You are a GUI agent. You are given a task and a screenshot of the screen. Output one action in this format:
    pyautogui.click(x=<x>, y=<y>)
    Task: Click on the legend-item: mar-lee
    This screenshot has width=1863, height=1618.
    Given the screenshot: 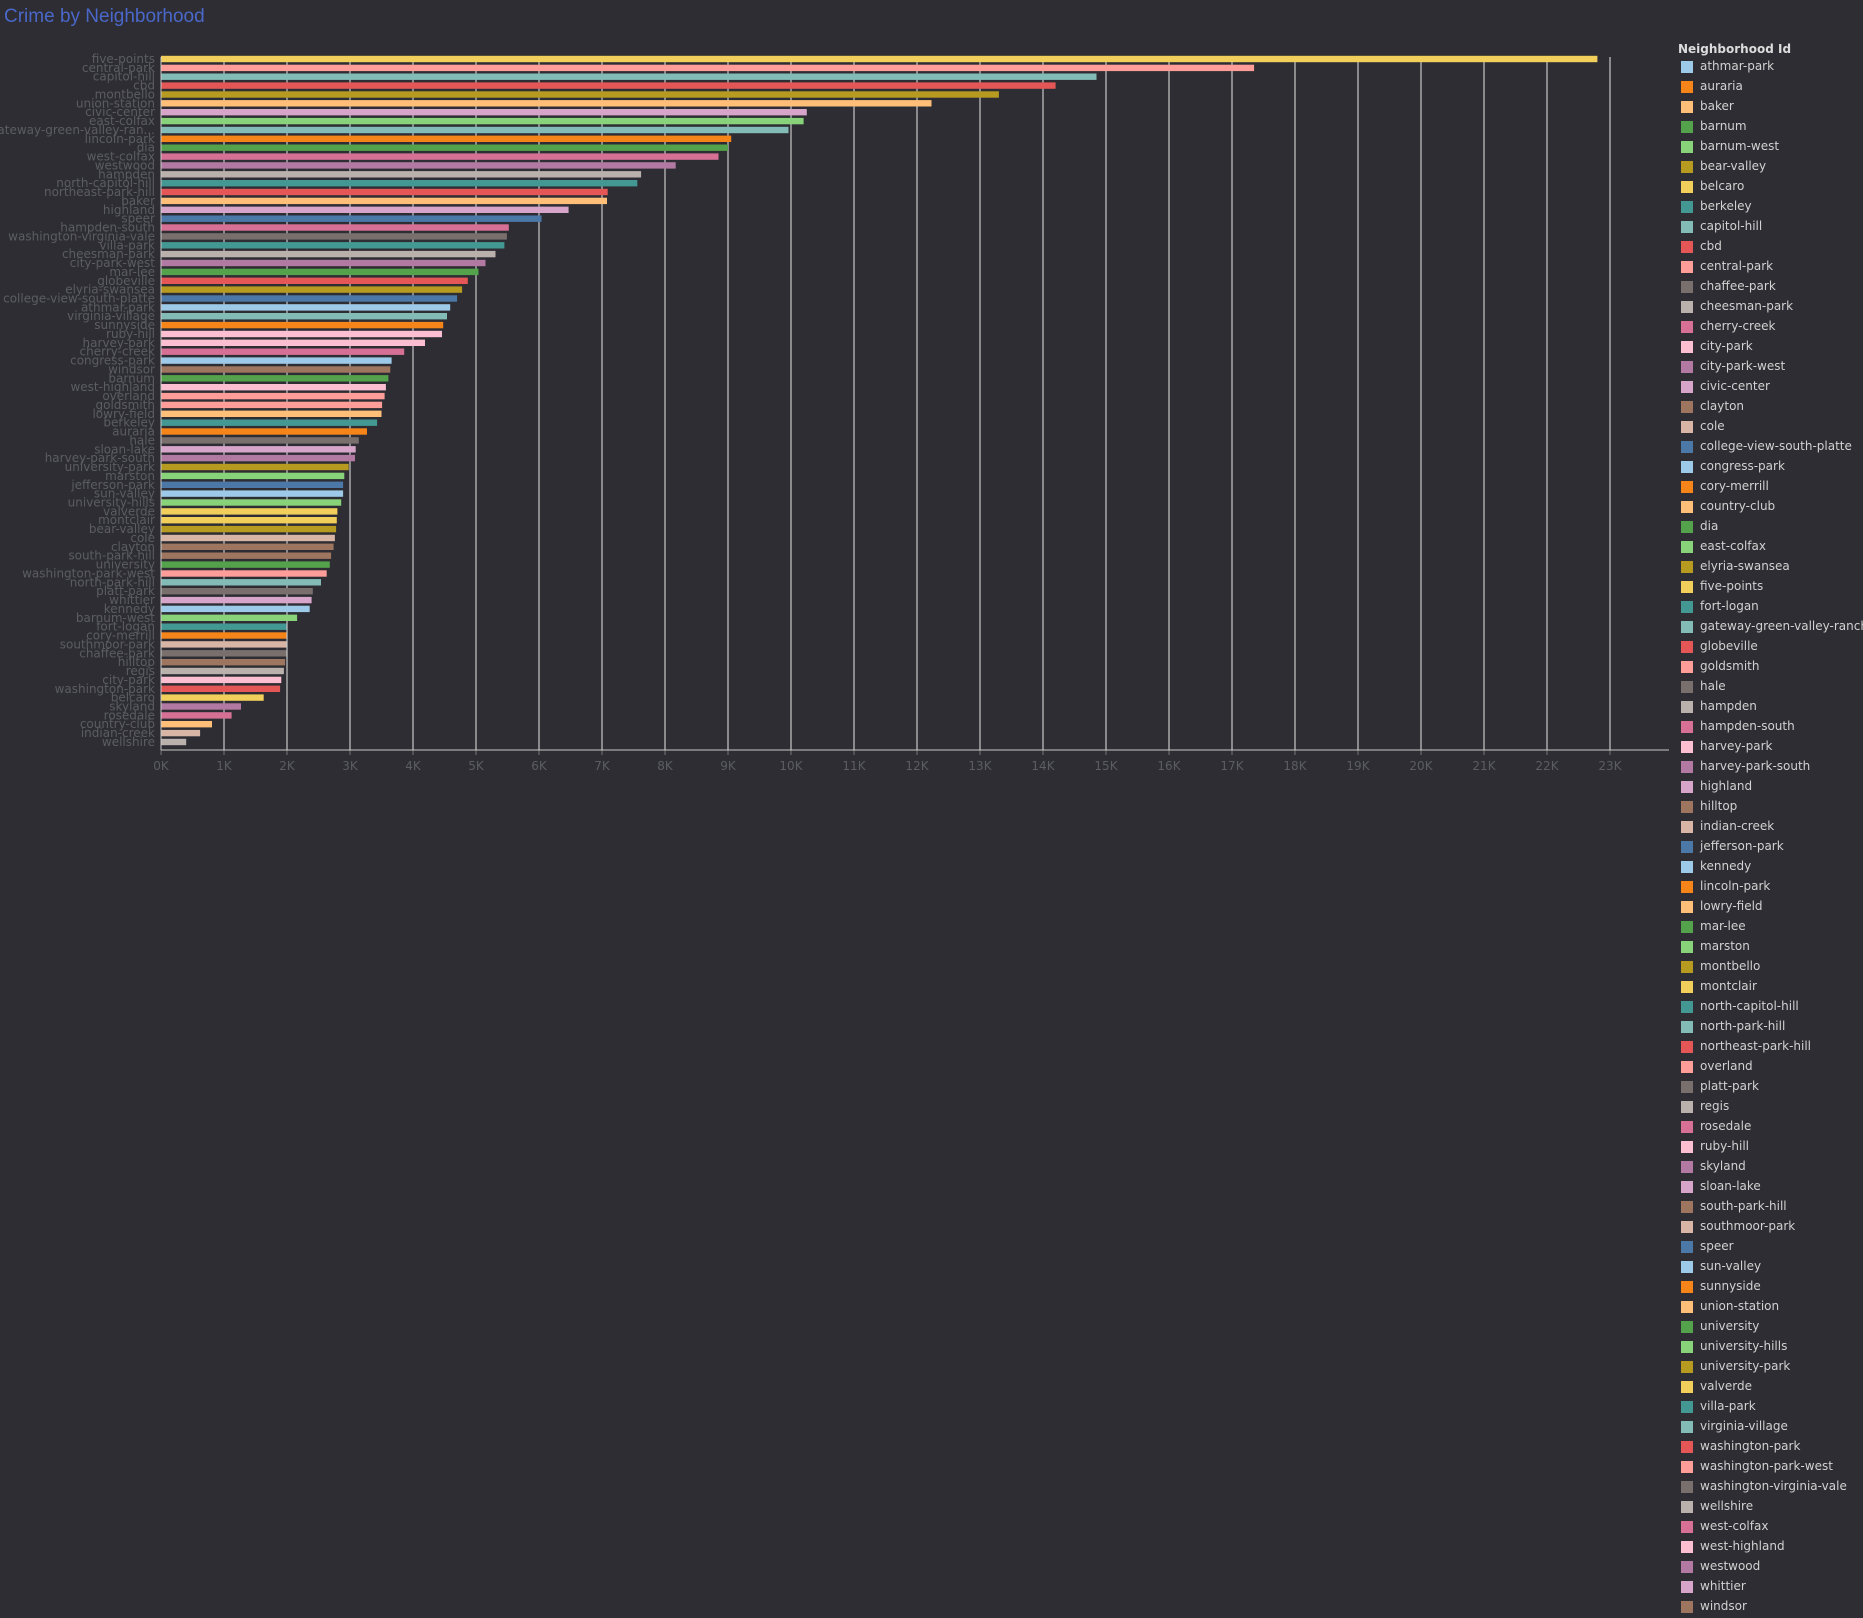 What is the action you would take?
    pyautogui.click(x=1770, y=928)
    